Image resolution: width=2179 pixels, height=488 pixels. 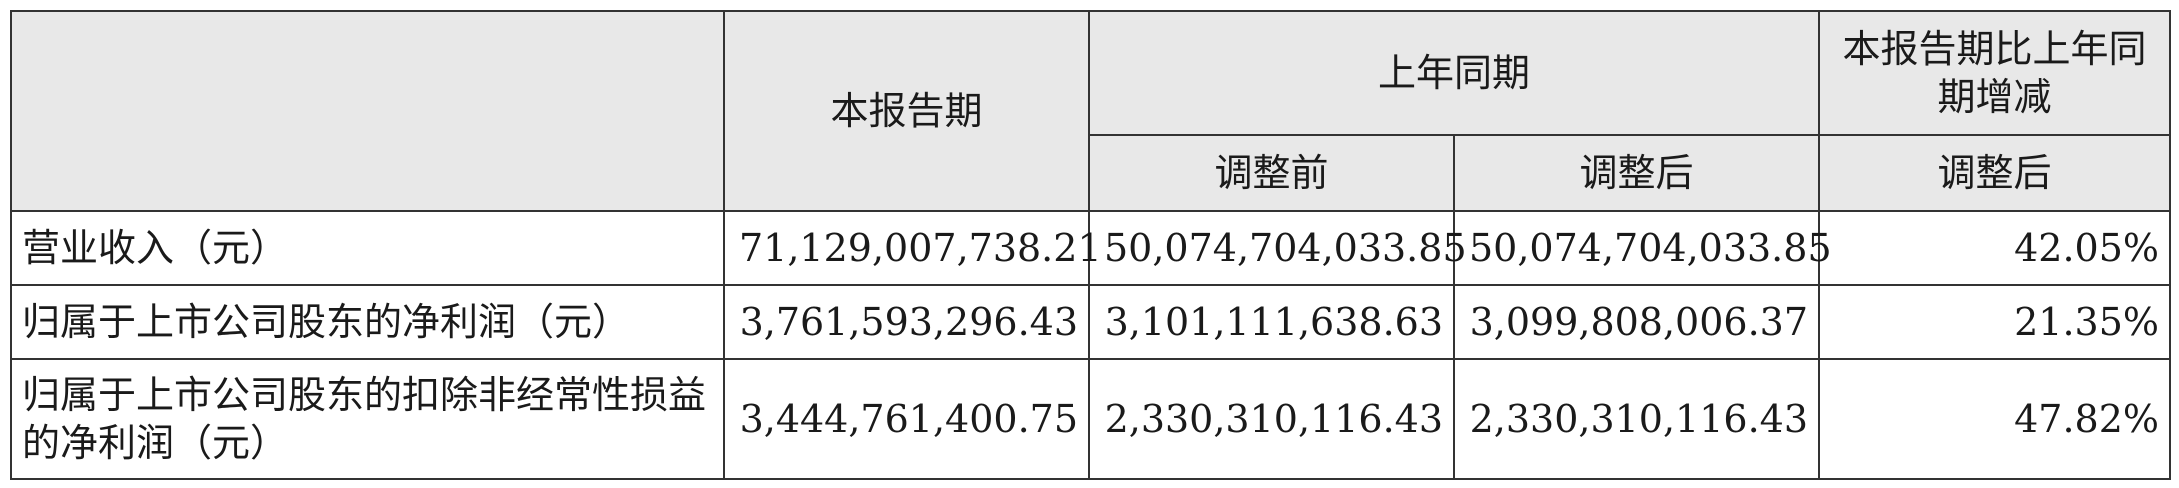 I want to click on header-current-period: 本报告期, so click(x=906, y=111).